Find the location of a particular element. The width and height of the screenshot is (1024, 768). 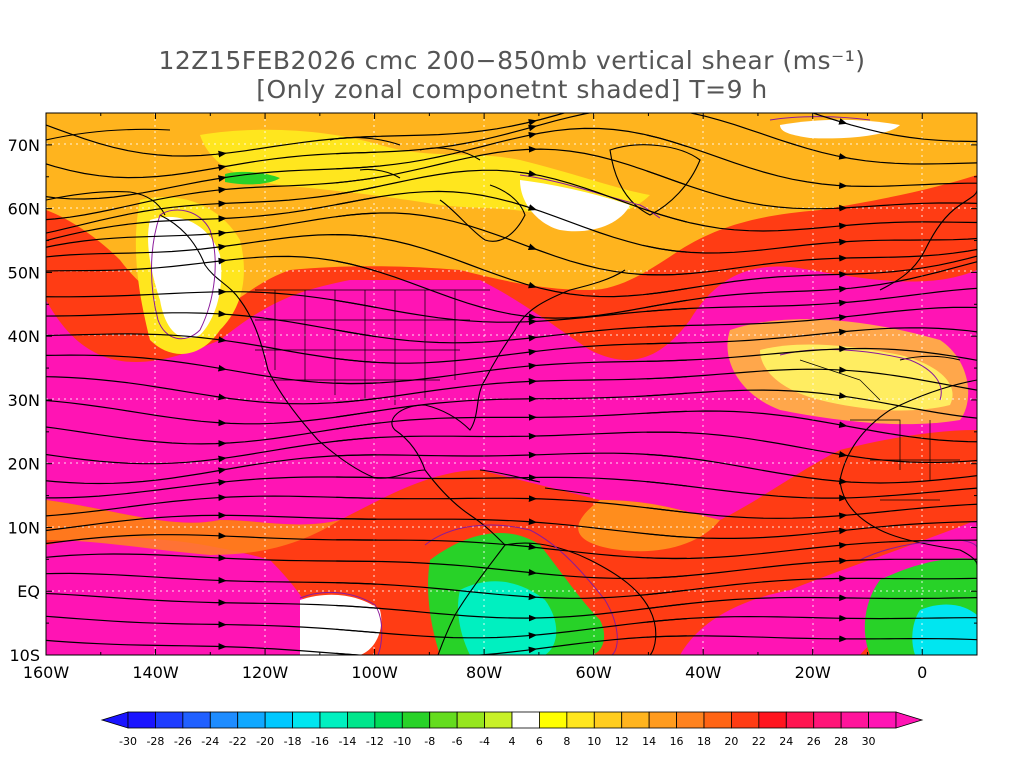

colorbar-label: 14 is located at coordinates (649, 741).